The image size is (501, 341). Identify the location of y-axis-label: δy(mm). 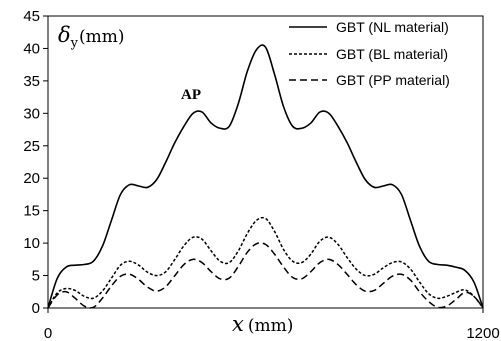
(91, 37).